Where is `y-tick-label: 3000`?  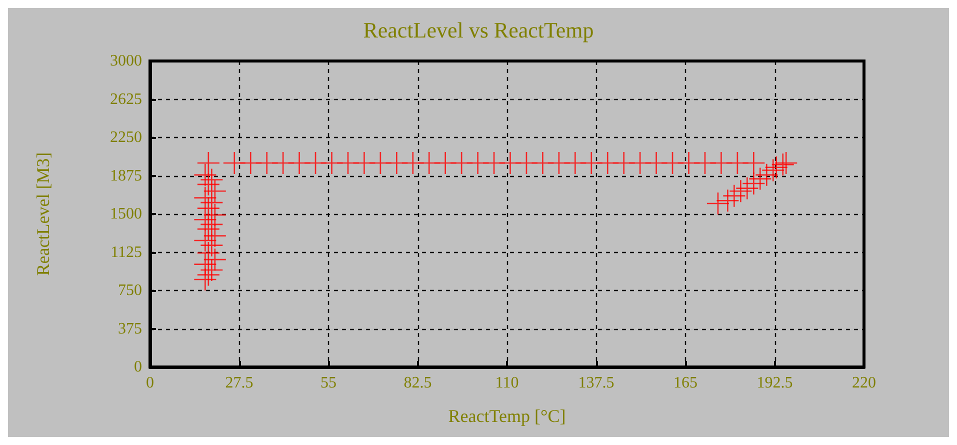 y-tick-label: 3000 is located at coordinates (126, 61).